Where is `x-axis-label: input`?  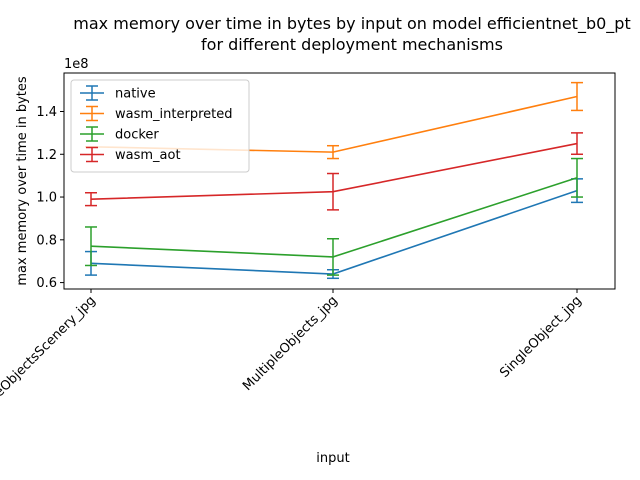 x-axis-label: input is located at coordinates (332, 458).